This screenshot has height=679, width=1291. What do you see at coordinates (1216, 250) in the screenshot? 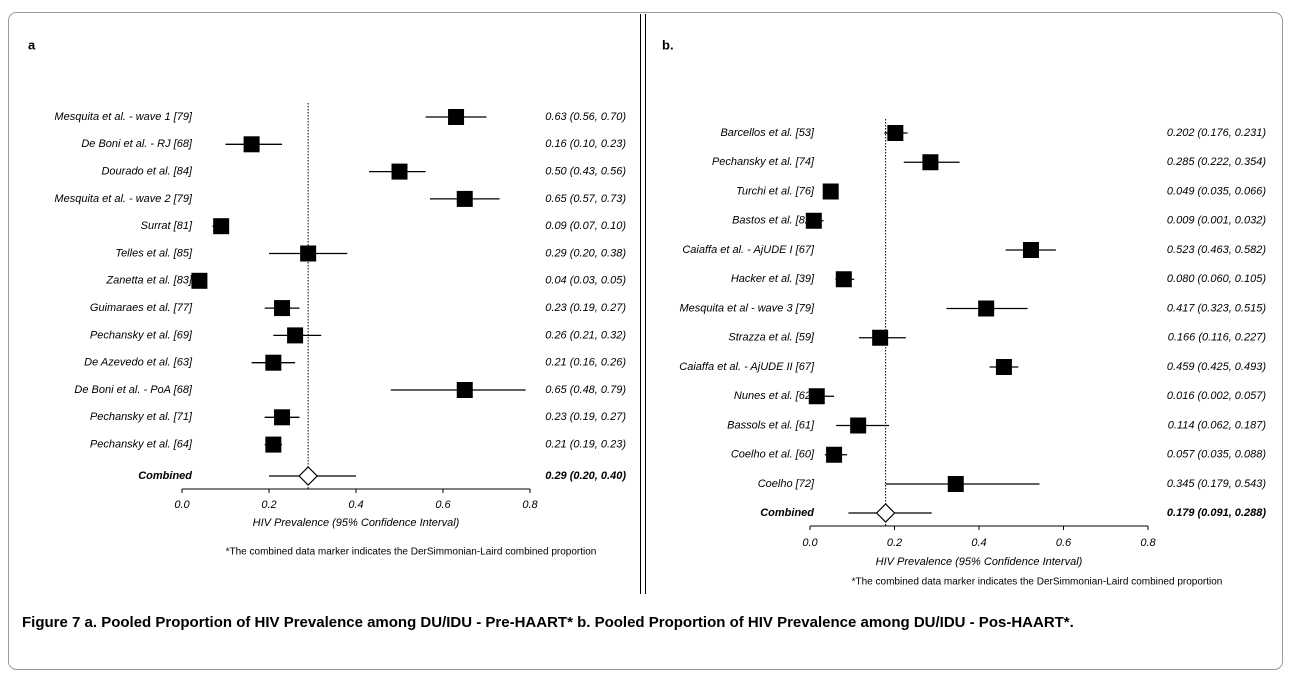
I see `value-label: 0.523 (0.463, 0.582)` at bounding box center [1216, 250].